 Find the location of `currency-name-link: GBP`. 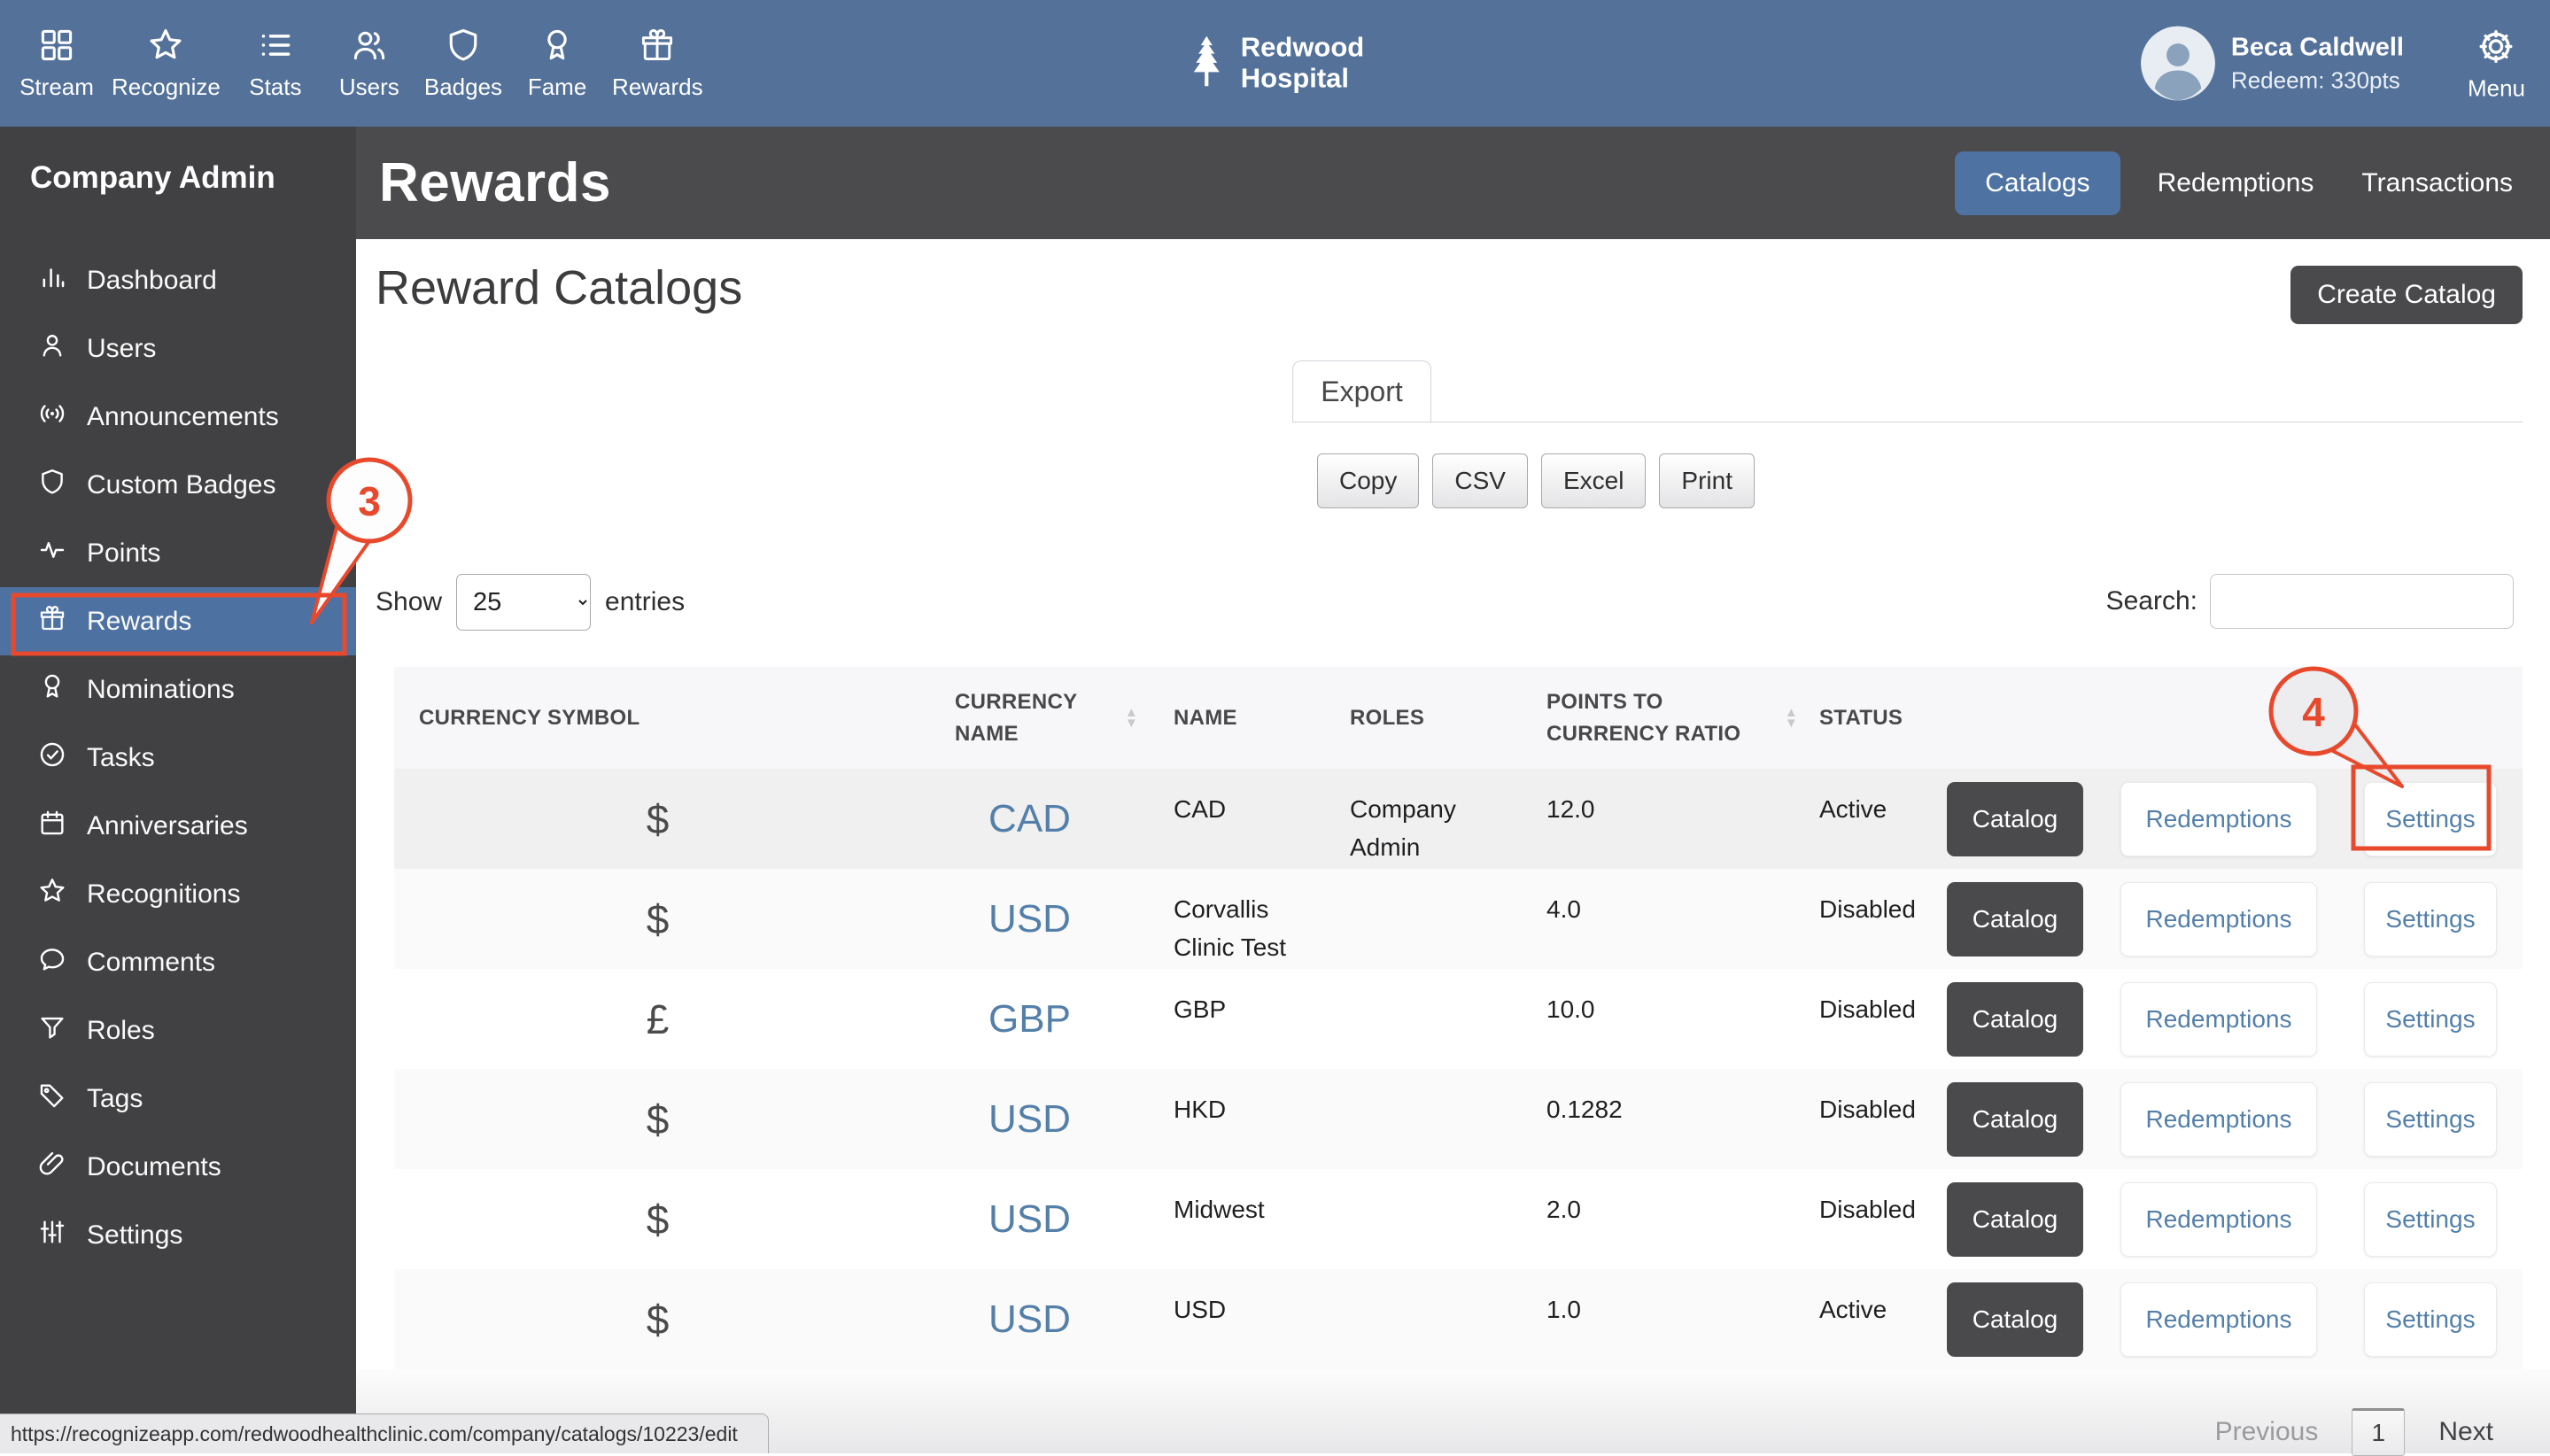

currency-name-link: GBP is located at coordinates (1029, 1019).